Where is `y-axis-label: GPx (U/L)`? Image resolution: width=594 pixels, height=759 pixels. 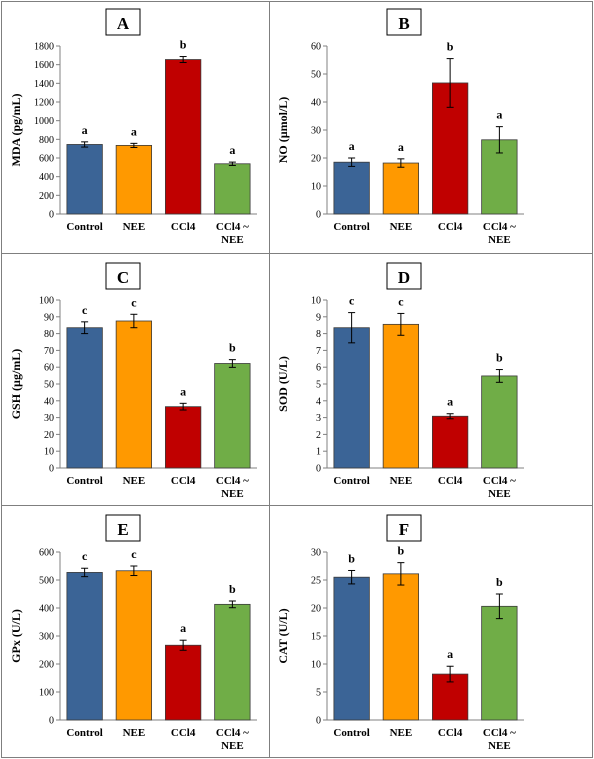 y-axis-label: GPx (U/L) is located at coordinates (16, 636).